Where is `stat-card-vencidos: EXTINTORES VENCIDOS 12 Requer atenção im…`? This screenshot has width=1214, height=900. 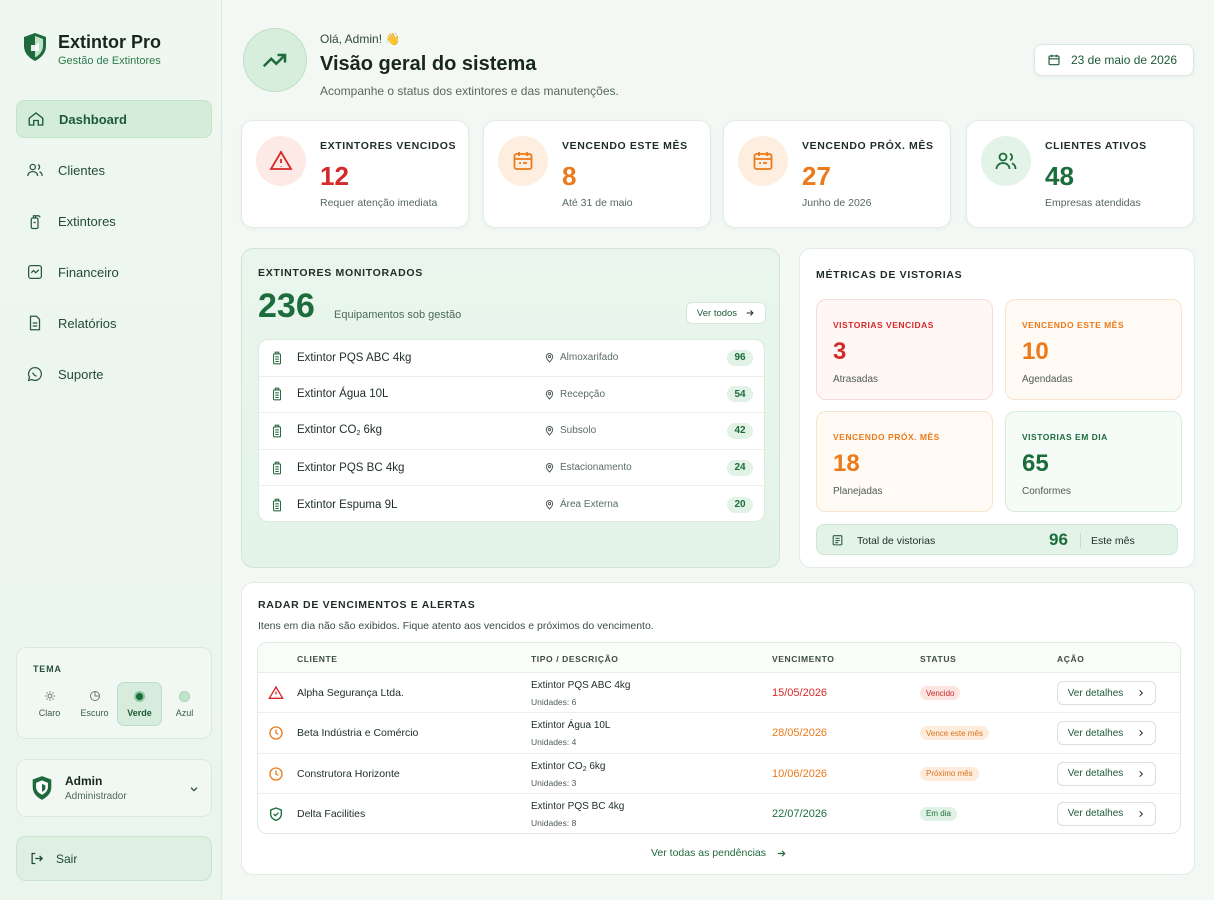 stat-card-vencidos: EXTINTORES VENCIDOS 12 Requer atenção im… is located at coordinates (355, 174).